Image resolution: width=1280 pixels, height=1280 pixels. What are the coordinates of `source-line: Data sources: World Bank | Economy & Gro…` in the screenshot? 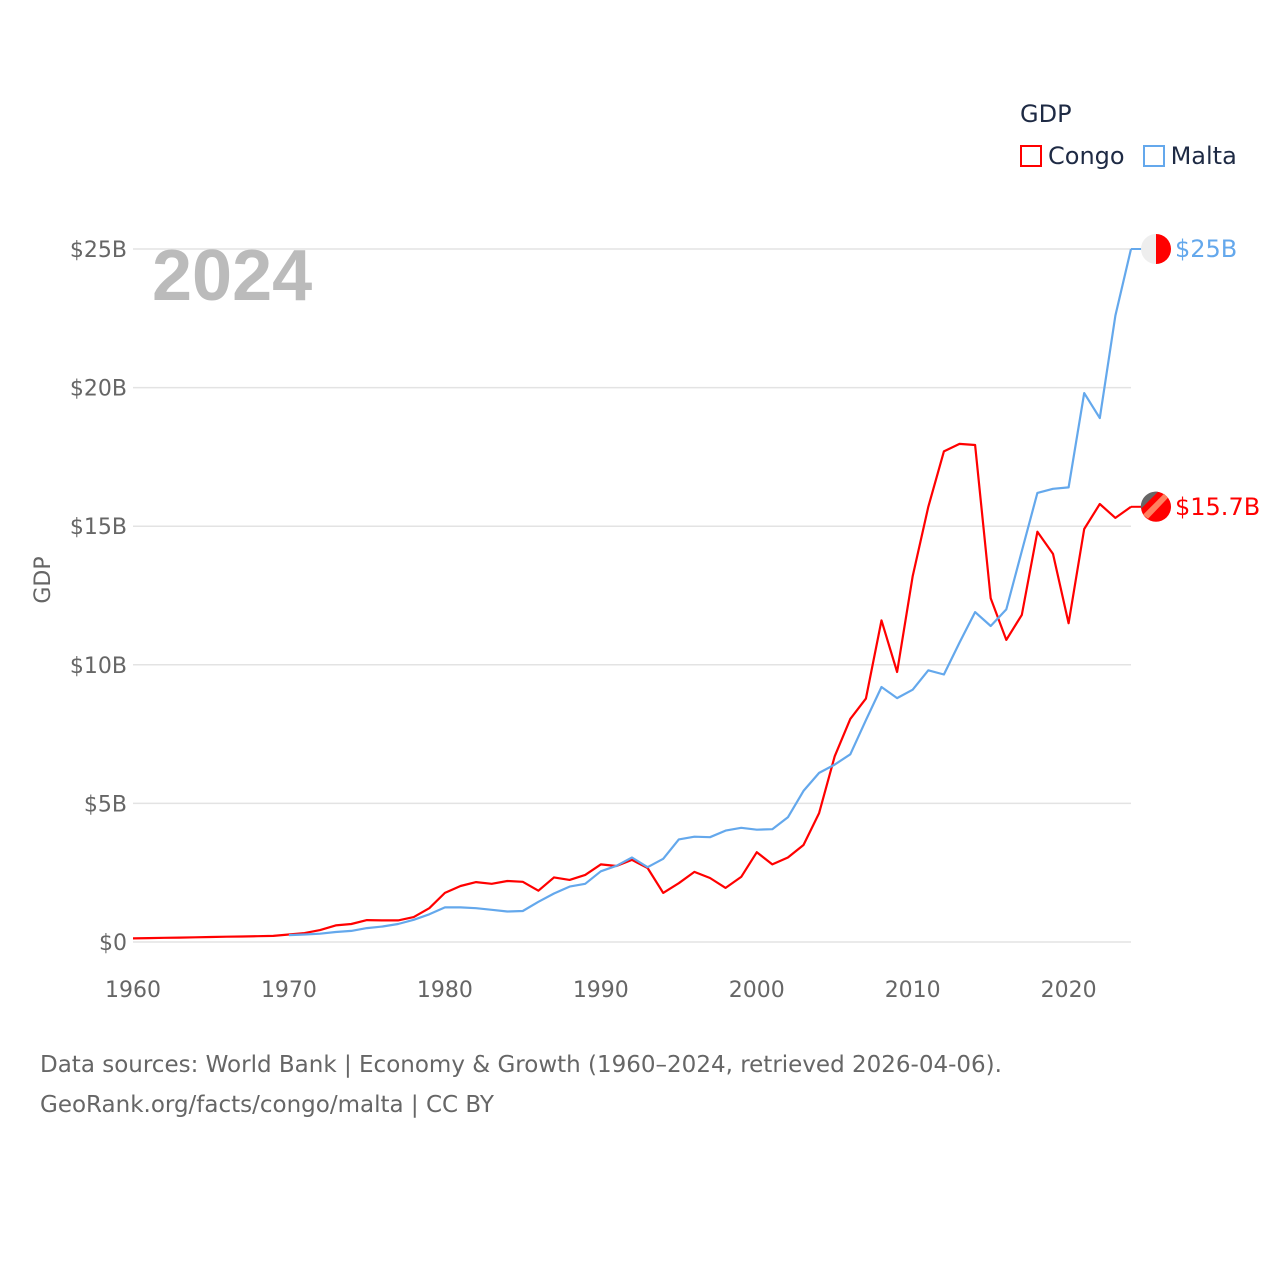 It's located at (521, 1065).